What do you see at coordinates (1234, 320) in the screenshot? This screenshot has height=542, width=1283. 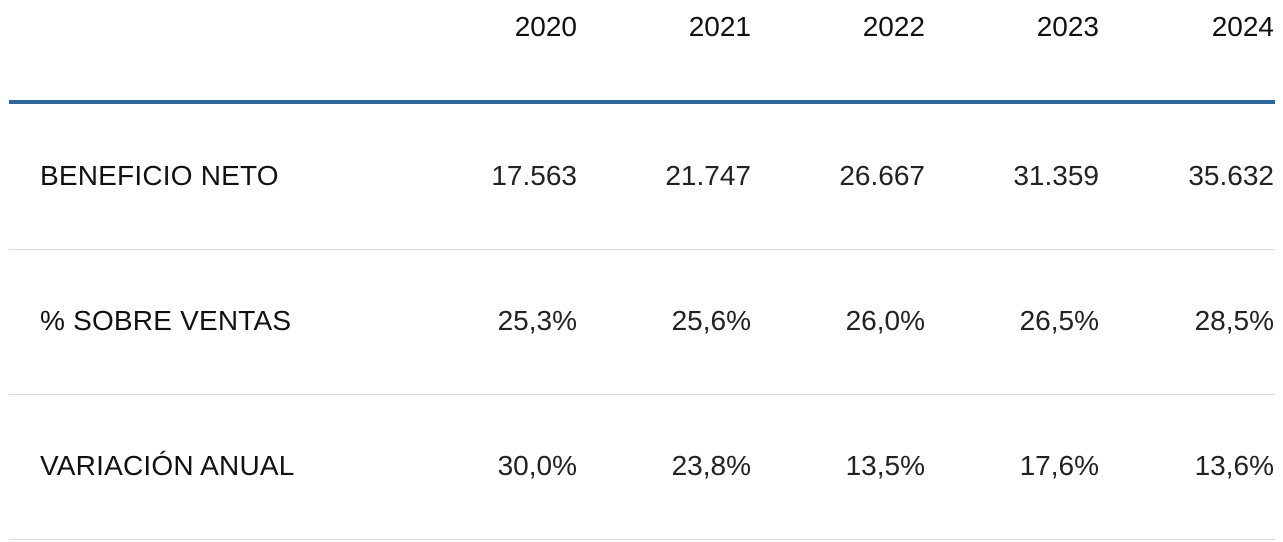 I see `table-cell: 28,5%` at bounding box center [1234, 320].